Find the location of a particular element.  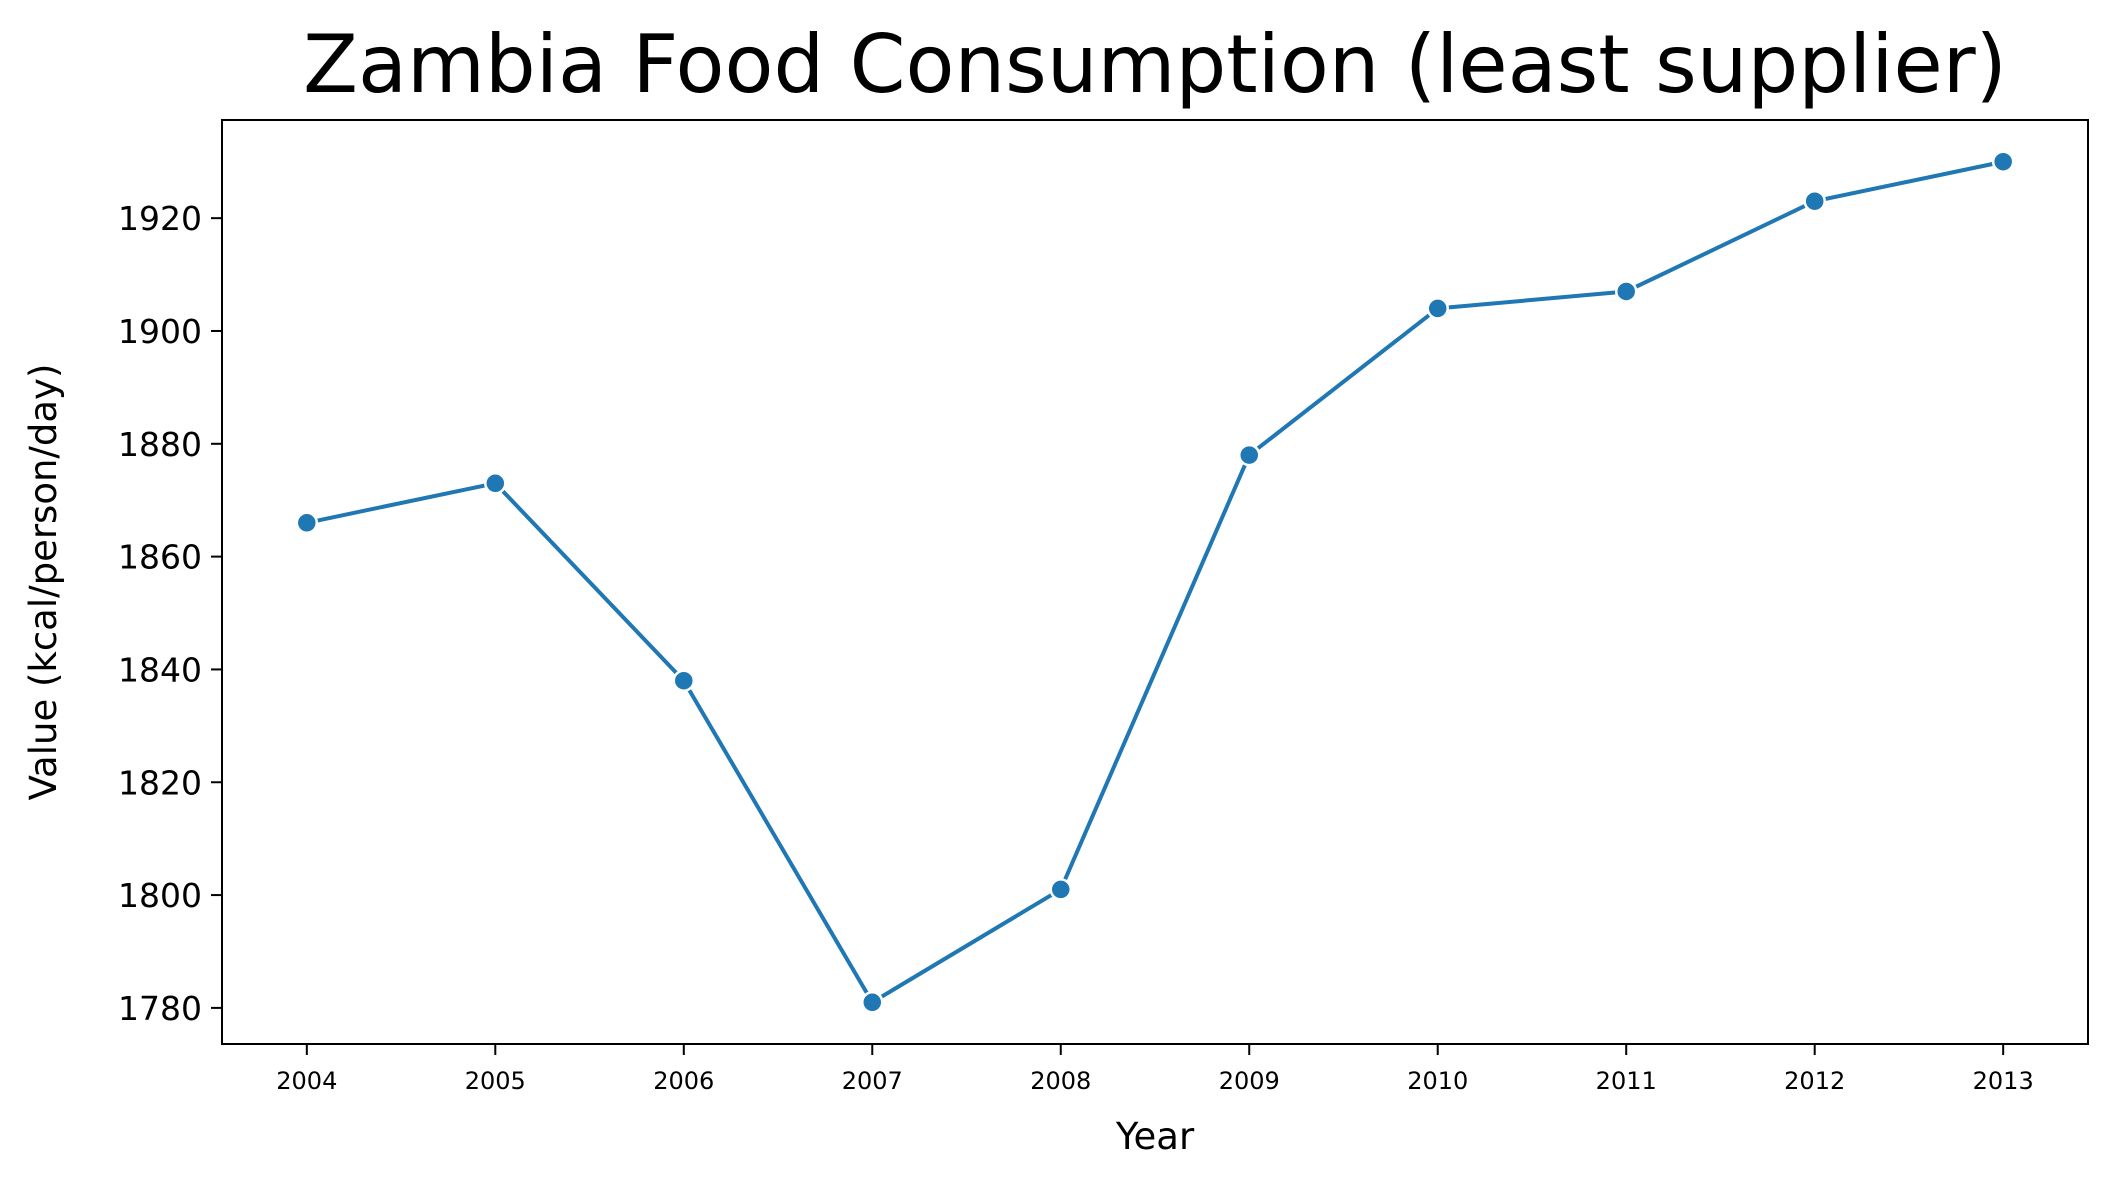

x-tick-label: 2006 is located at coordinates (683, 1081).